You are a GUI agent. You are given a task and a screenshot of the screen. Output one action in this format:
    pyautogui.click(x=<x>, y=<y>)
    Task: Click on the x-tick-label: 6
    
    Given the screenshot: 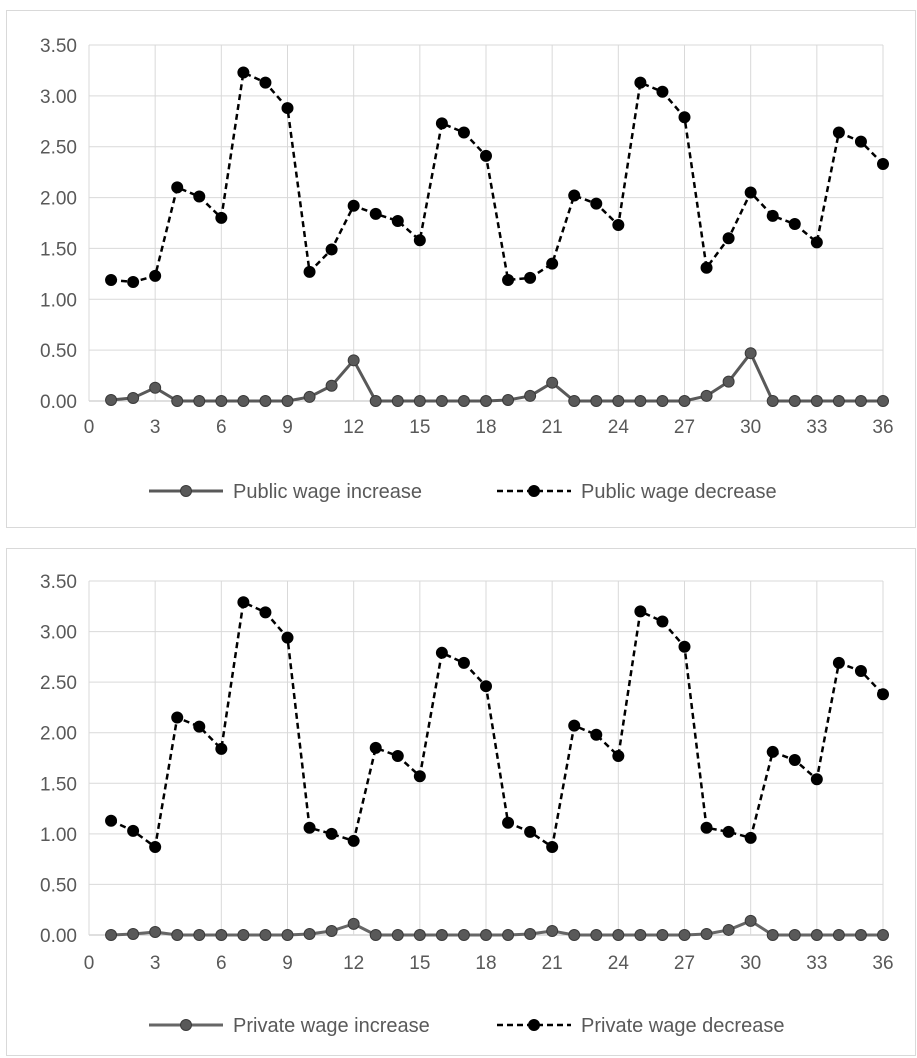 What is the action you would take?
    pyautogui.click(x=221, y=427)
    